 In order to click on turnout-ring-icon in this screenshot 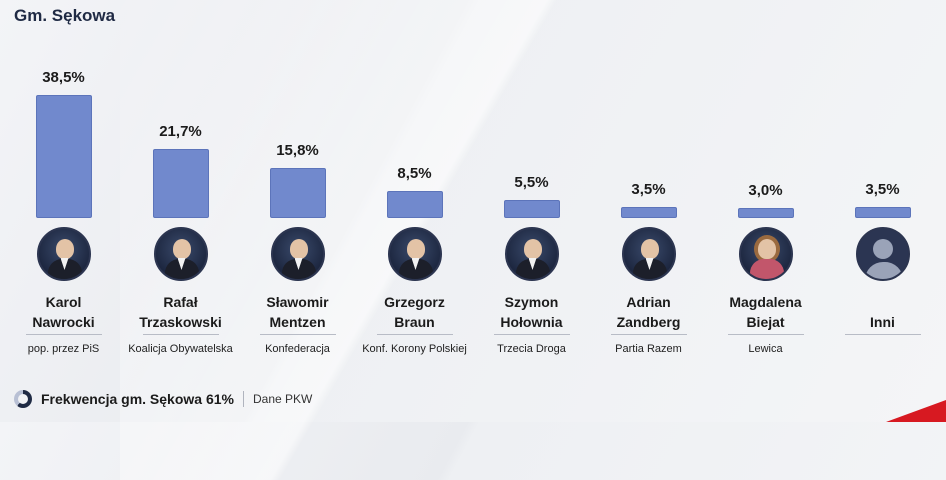, I will do `click(23, 399)`.